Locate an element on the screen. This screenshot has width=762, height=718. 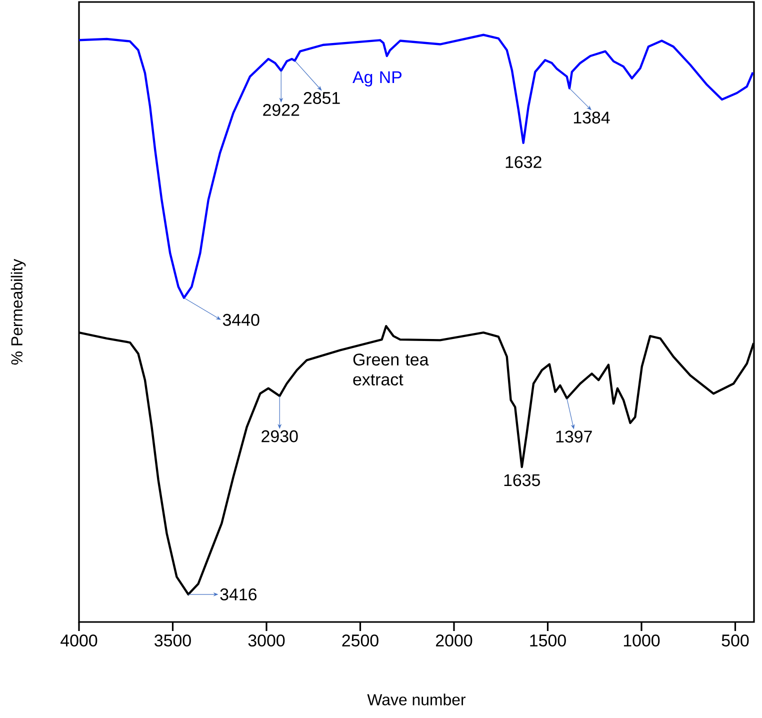
annotation: 1632 is located at coordinates (524, 162).